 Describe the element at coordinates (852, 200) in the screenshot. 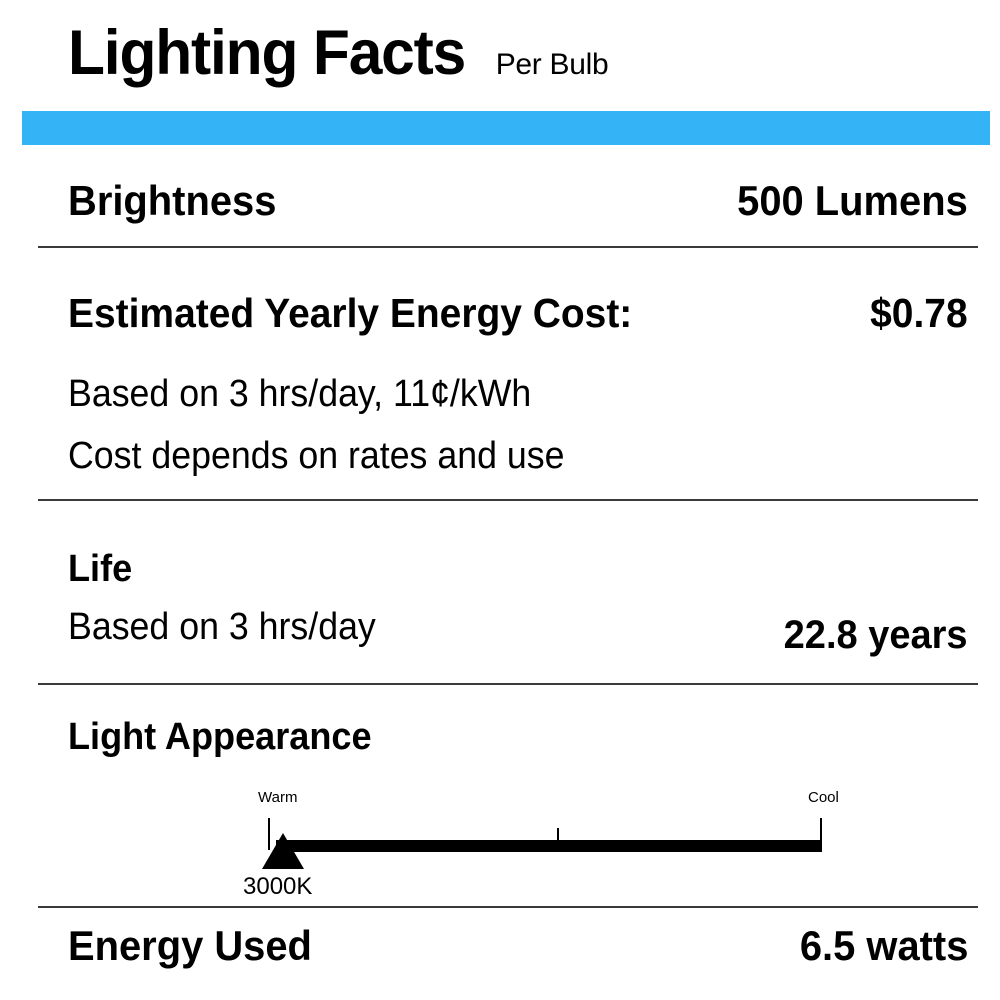

I see `brightness-value: 500 Lumens` at that location.